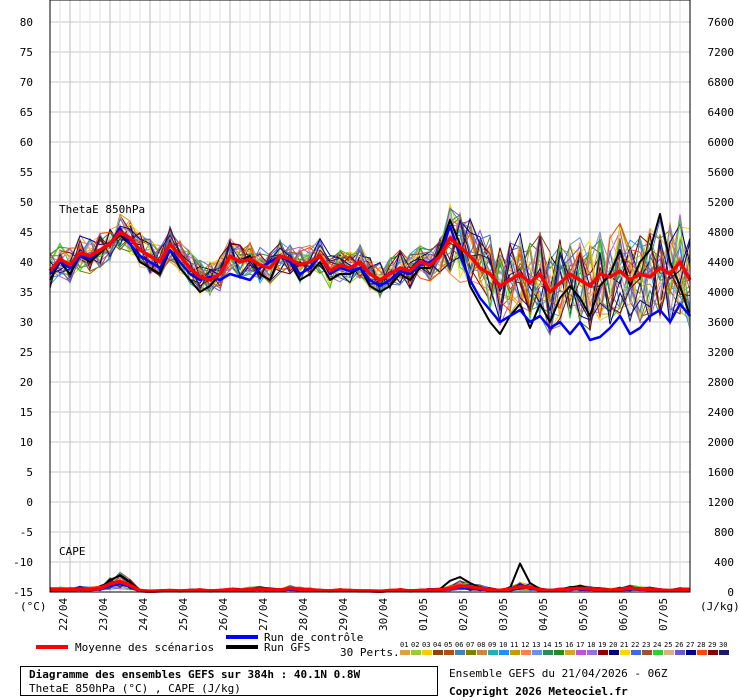  Describe the element at coordinates (668, 645) in the screenshot. I see `pert-legend-id: 25` at that location.